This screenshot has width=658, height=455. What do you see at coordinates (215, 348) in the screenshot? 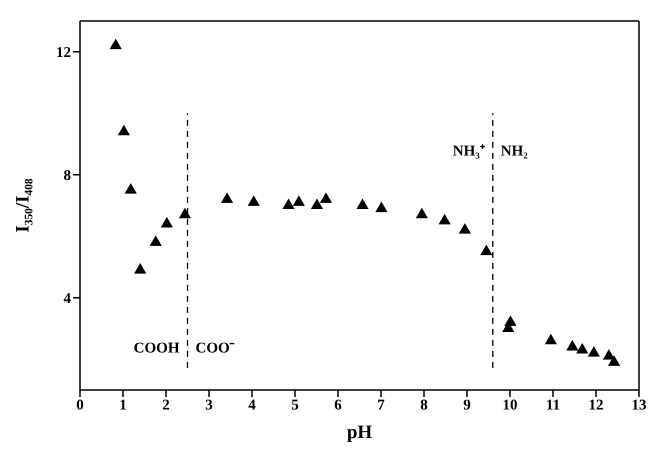
I see `annotation: COO⁻` at bounding box center [215, 348].